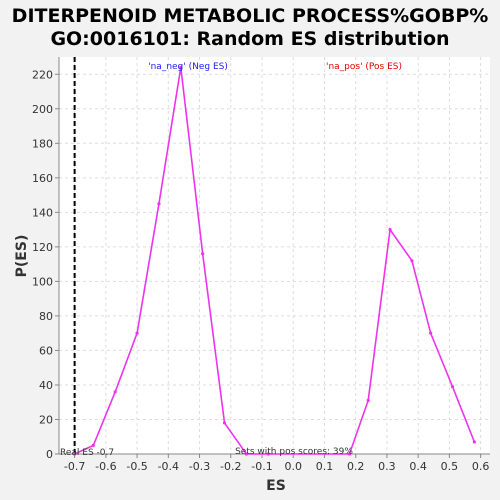 Image resolution: width=500 pixels, height=500 pixels. I want to click on x-tick-label: 0.6, so click(481, 466).